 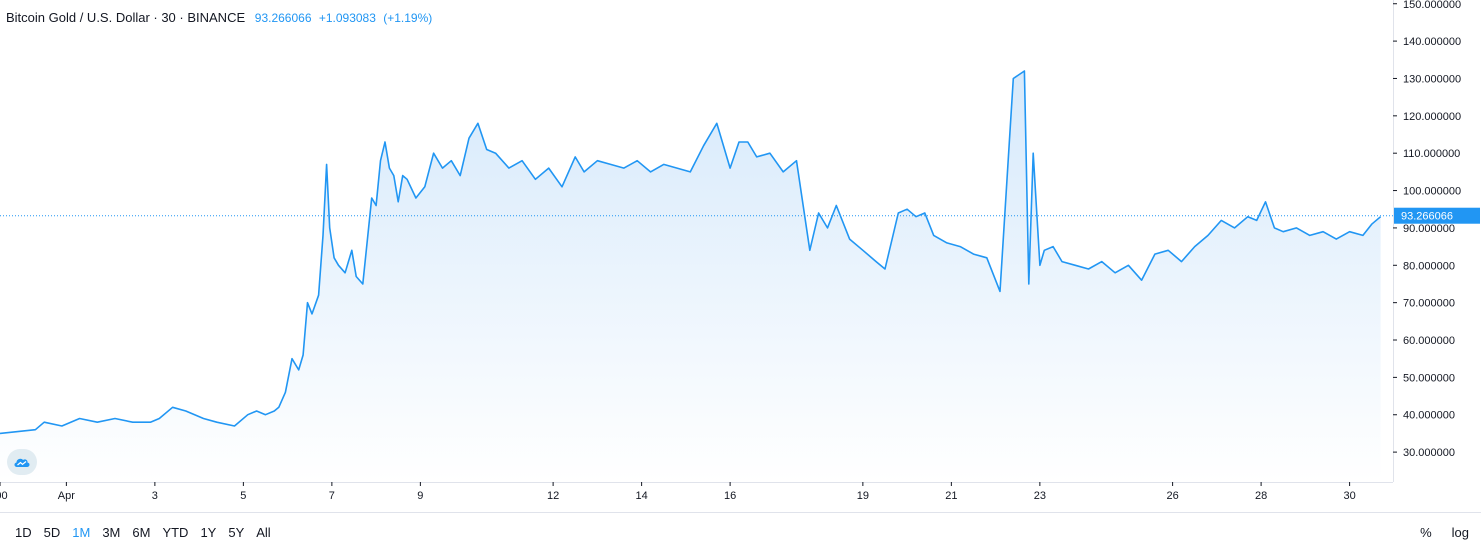 What do you see at coordinates (66, 496) in the screenshot?
I see `x-tick-label: Apr` at bounding box center [66, 496].